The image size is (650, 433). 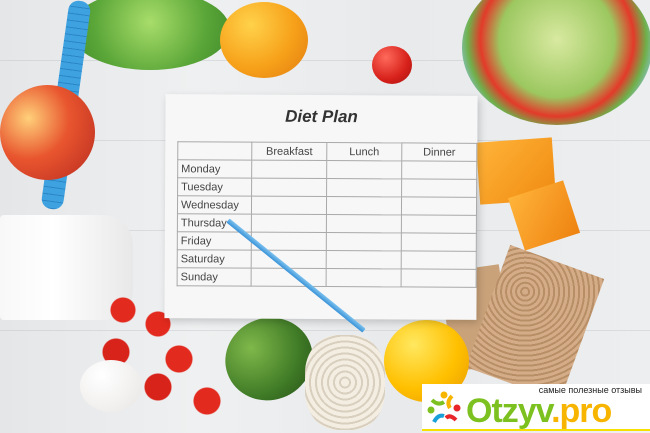 I want to click on watermark: самые полезные отзывы Otzyv.pro, so click(x=536, y=407).